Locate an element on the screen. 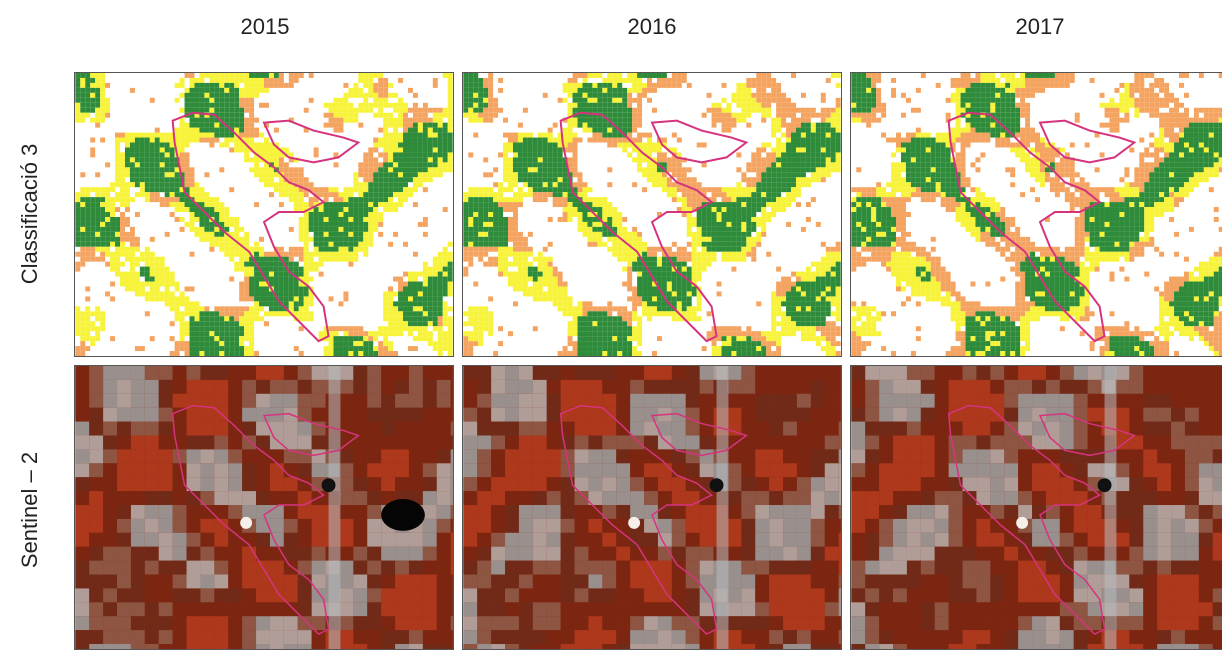 The image size is (1222, 650). sentinel-image-2017 is located at coordinates (1036, 507).